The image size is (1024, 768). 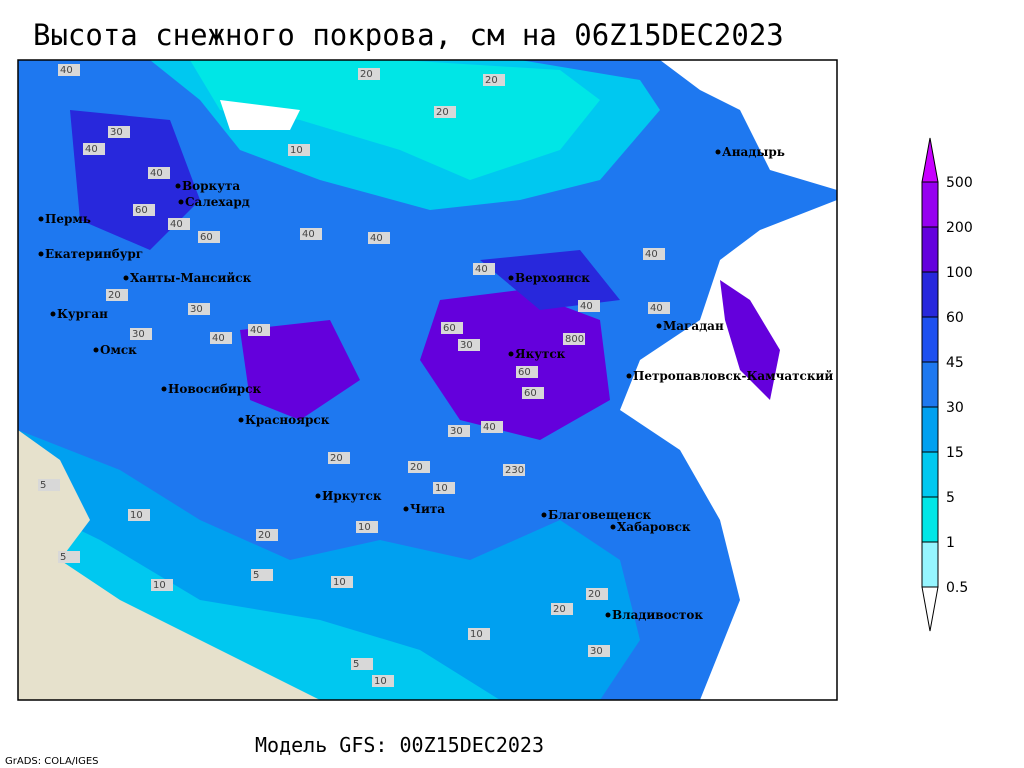 What do you see at coordinates (214, 389) in the screenshot?
I see `city-label: Новосибирск` at bounding box center [214, 389].